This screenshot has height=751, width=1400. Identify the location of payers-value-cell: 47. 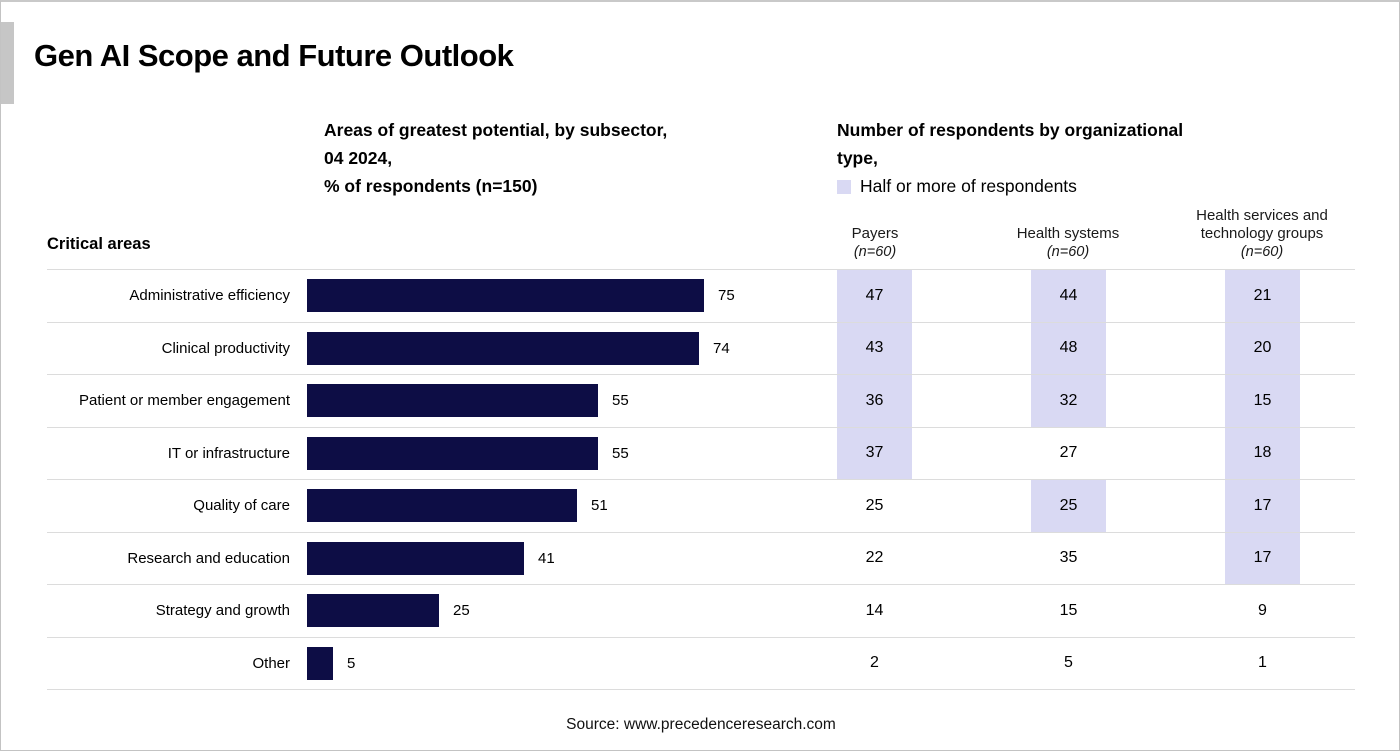
(874, 296).